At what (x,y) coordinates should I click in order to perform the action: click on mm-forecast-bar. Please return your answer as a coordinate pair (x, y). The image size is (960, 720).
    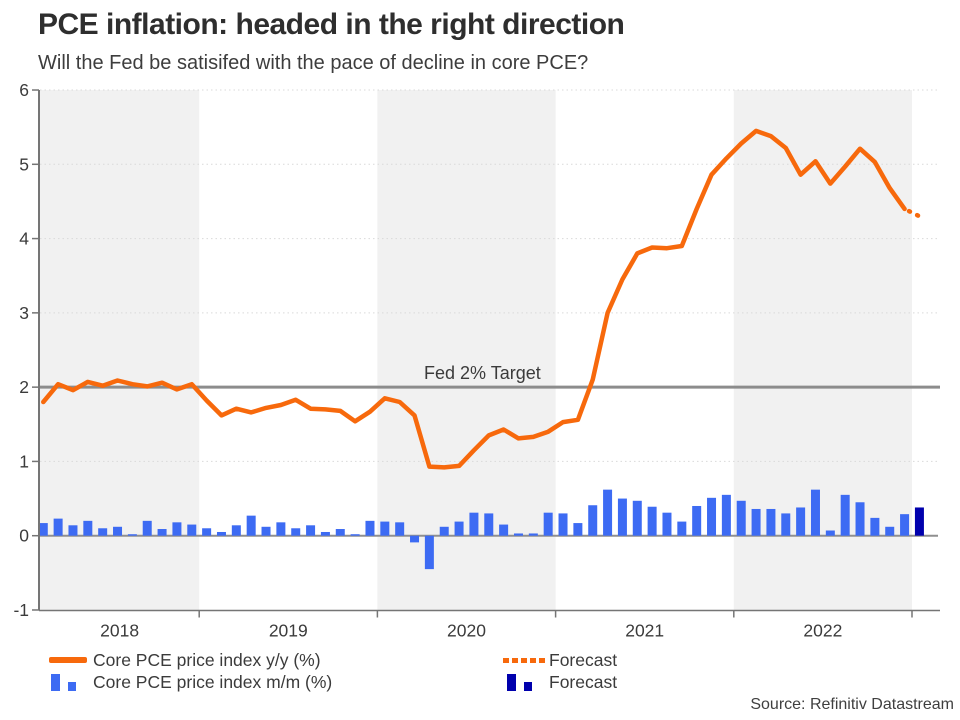
    Looking at the image, I should click on (919, 521).